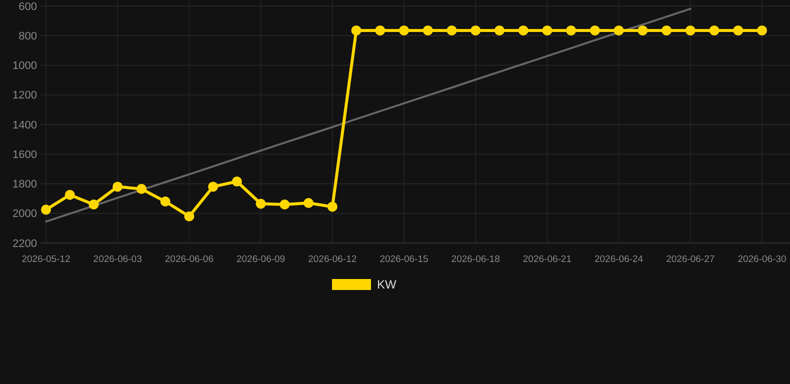 Image resolution: width=790 pixels, height=384 pixels. Describe the element at coordinates (475, 259) in the screenshot. I see `x-tick-label: 2026-06-18` at that location.